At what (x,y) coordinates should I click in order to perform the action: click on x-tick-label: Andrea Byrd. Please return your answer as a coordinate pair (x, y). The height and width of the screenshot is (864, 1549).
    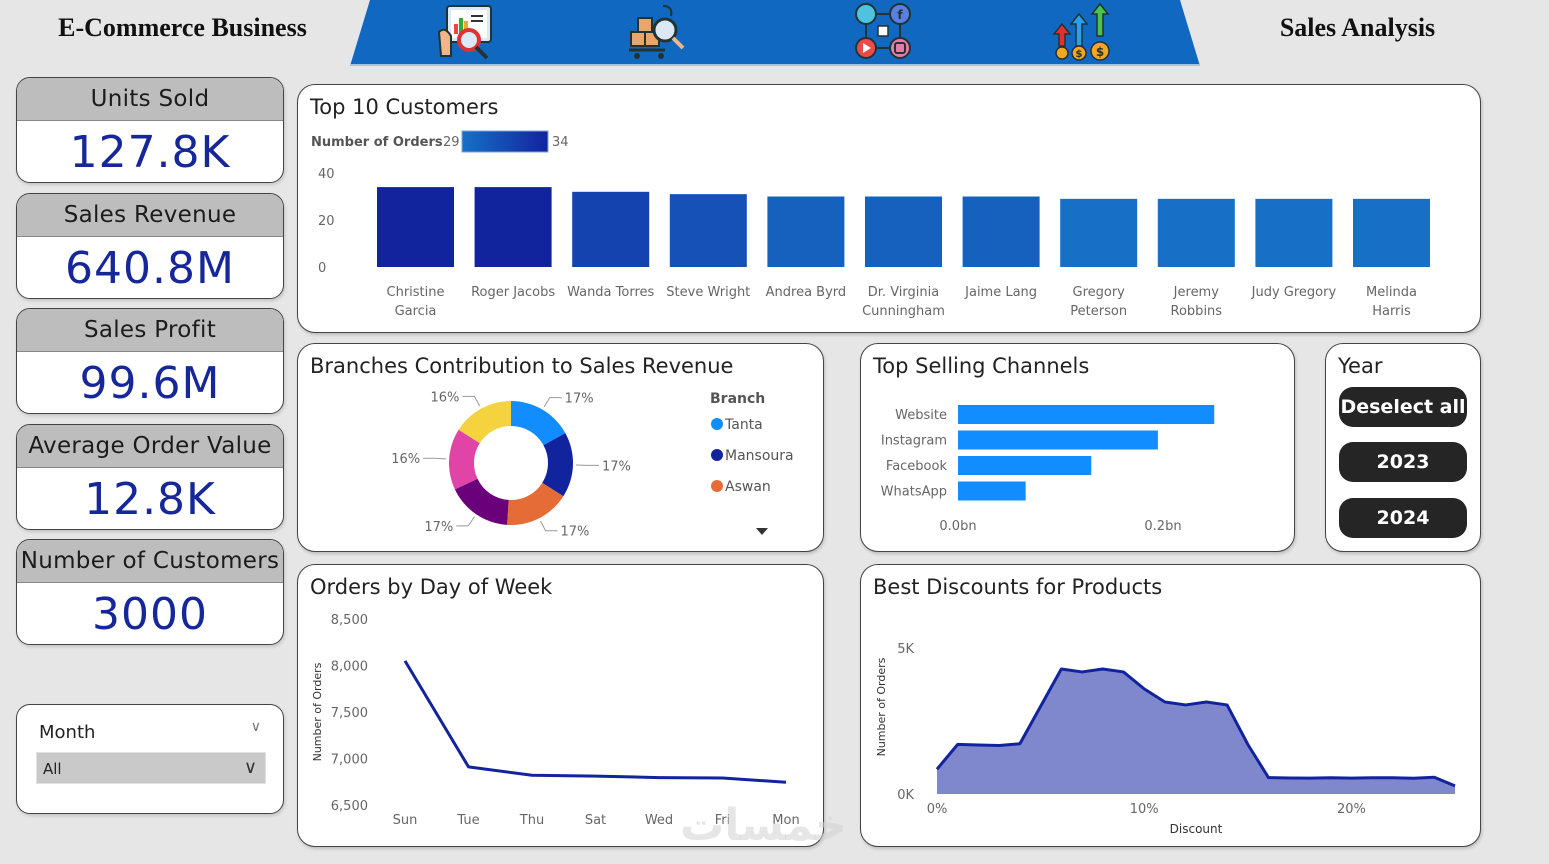
    Looking at the image, I should click on (806, 292).